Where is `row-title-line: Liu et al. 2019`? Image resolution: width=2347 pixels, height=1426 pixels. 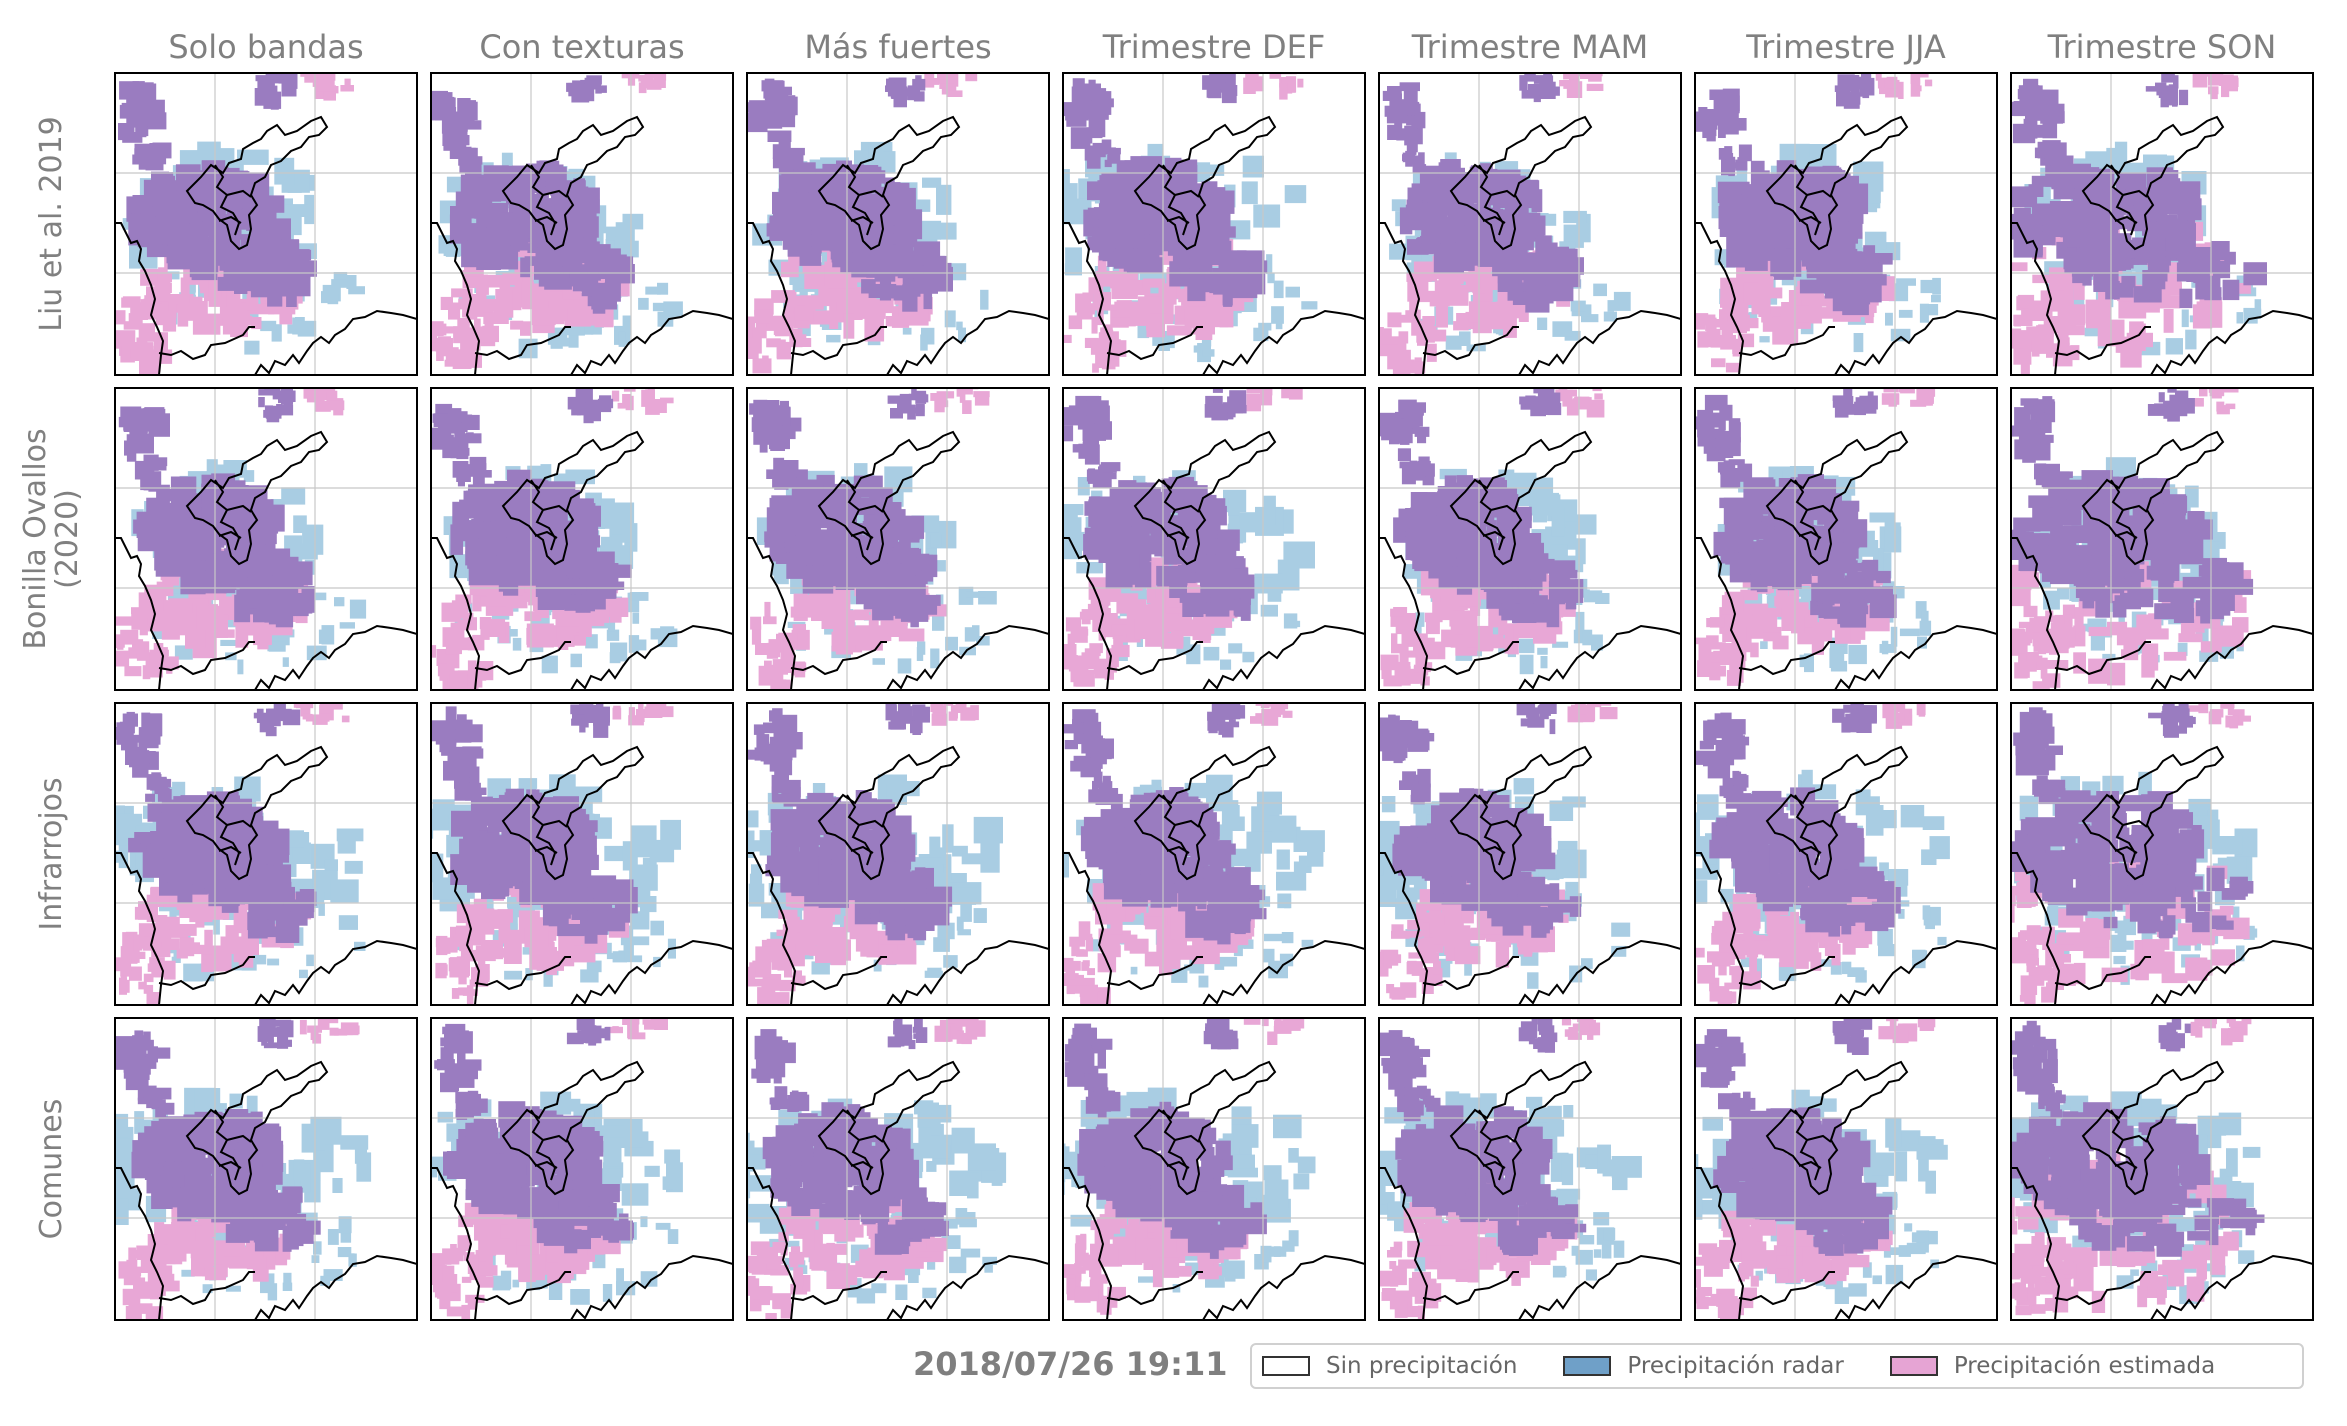 row-title-line: Liu et al. 2019 is located at coordinates (51, 224).